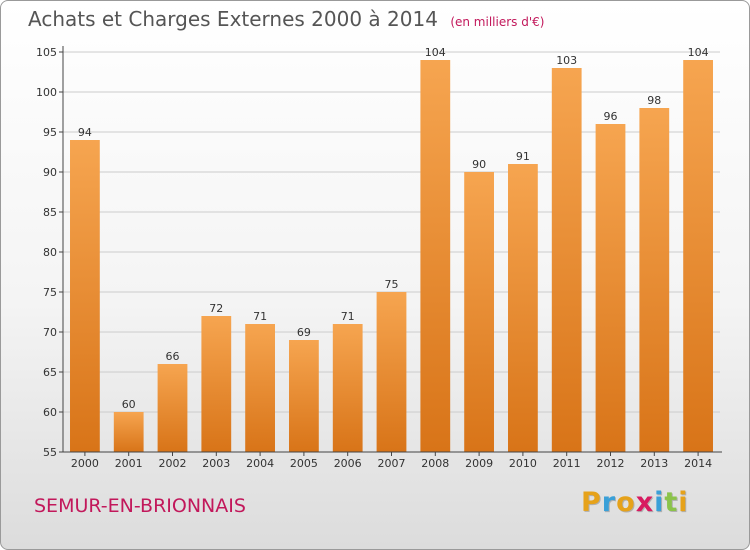 Image resolution: width=750 pixels, height=550 pixels. Describe the element at coordinates (129, 404) in the screenshot. I see `value-label: 60` at that location.